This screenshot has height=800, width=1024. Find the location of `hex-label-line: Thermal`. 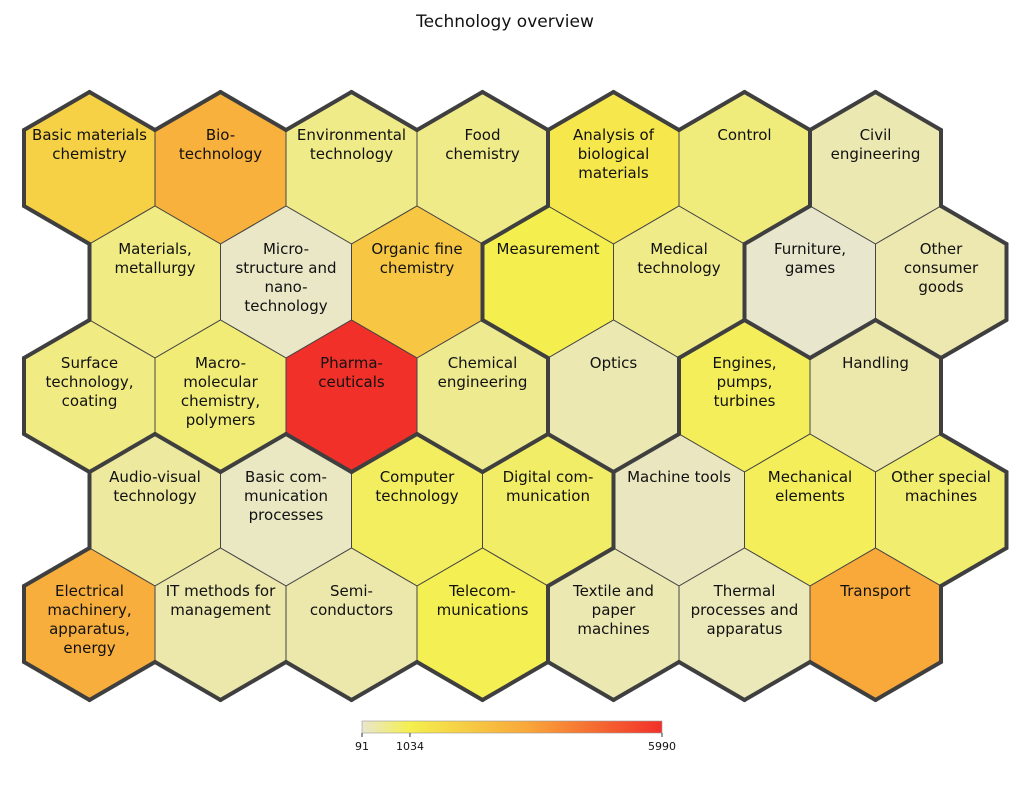

hex-label-line: Thermal is located at coordinates (744, 591).